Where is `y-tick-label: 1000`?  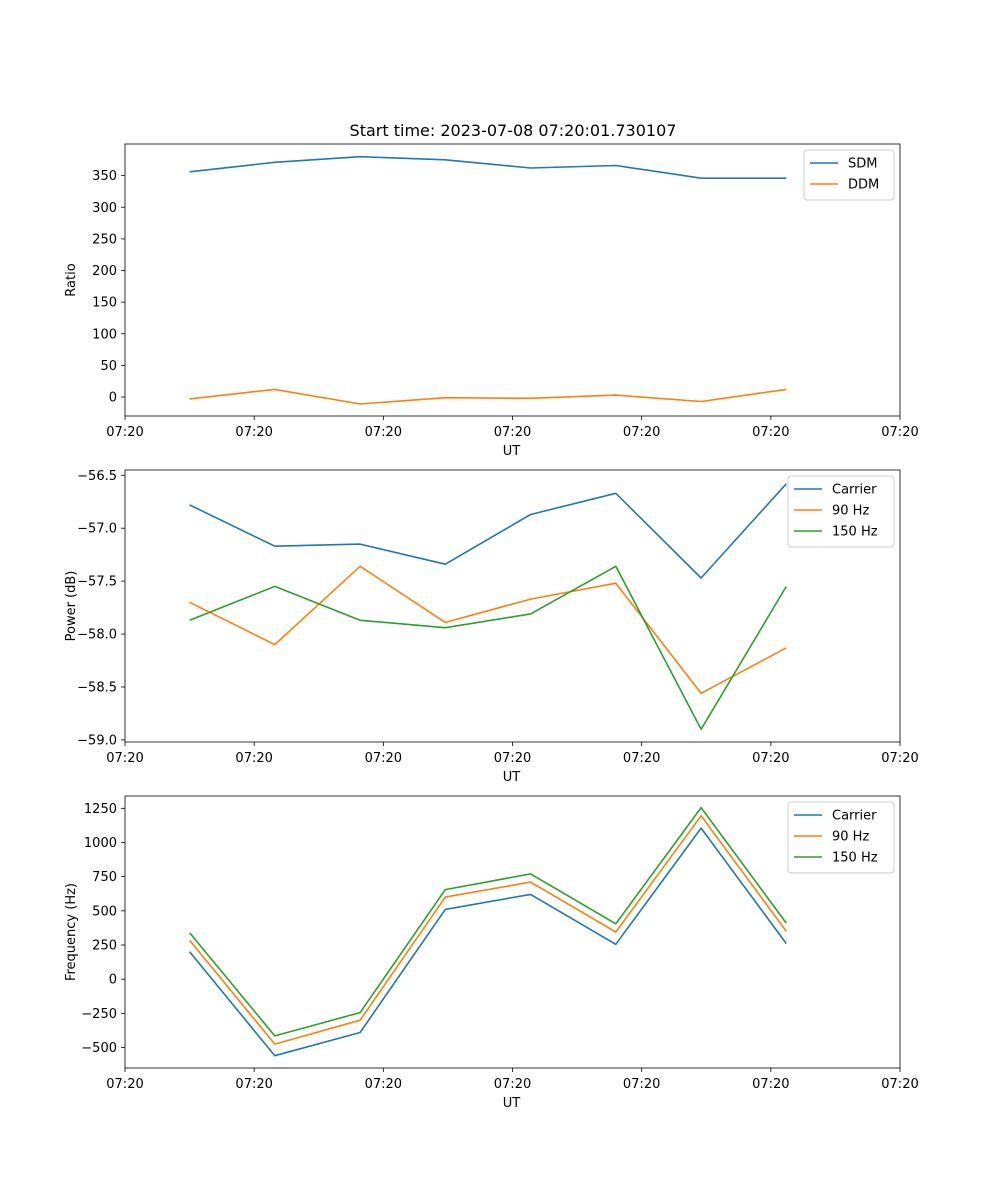
y-tick-label: 1000 is located at coordinates (100, 843).